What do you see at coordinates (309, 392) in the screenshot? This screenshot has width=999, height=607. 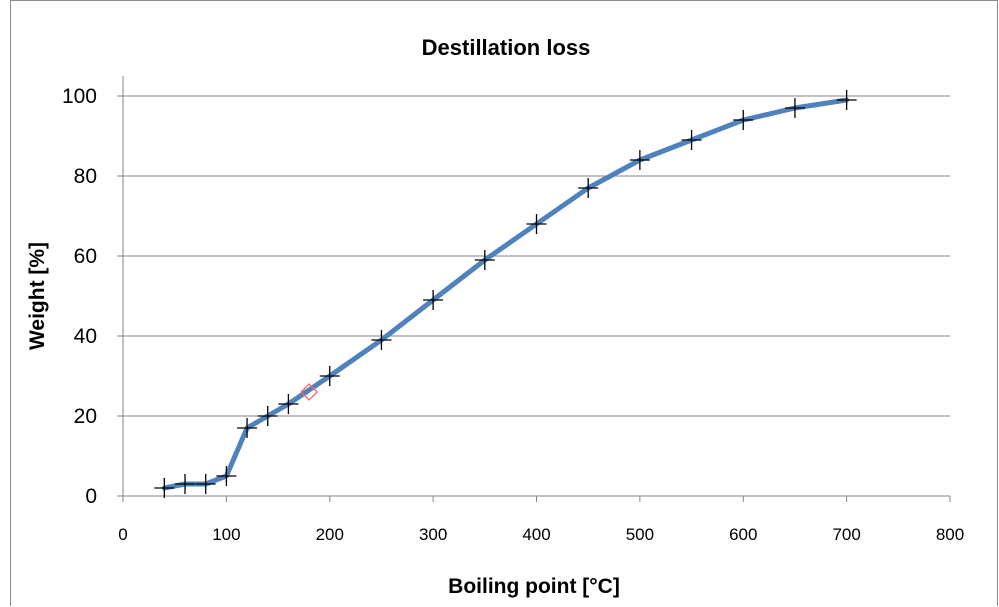 I see `data-point-diamond` at bounding box center [309, 392].